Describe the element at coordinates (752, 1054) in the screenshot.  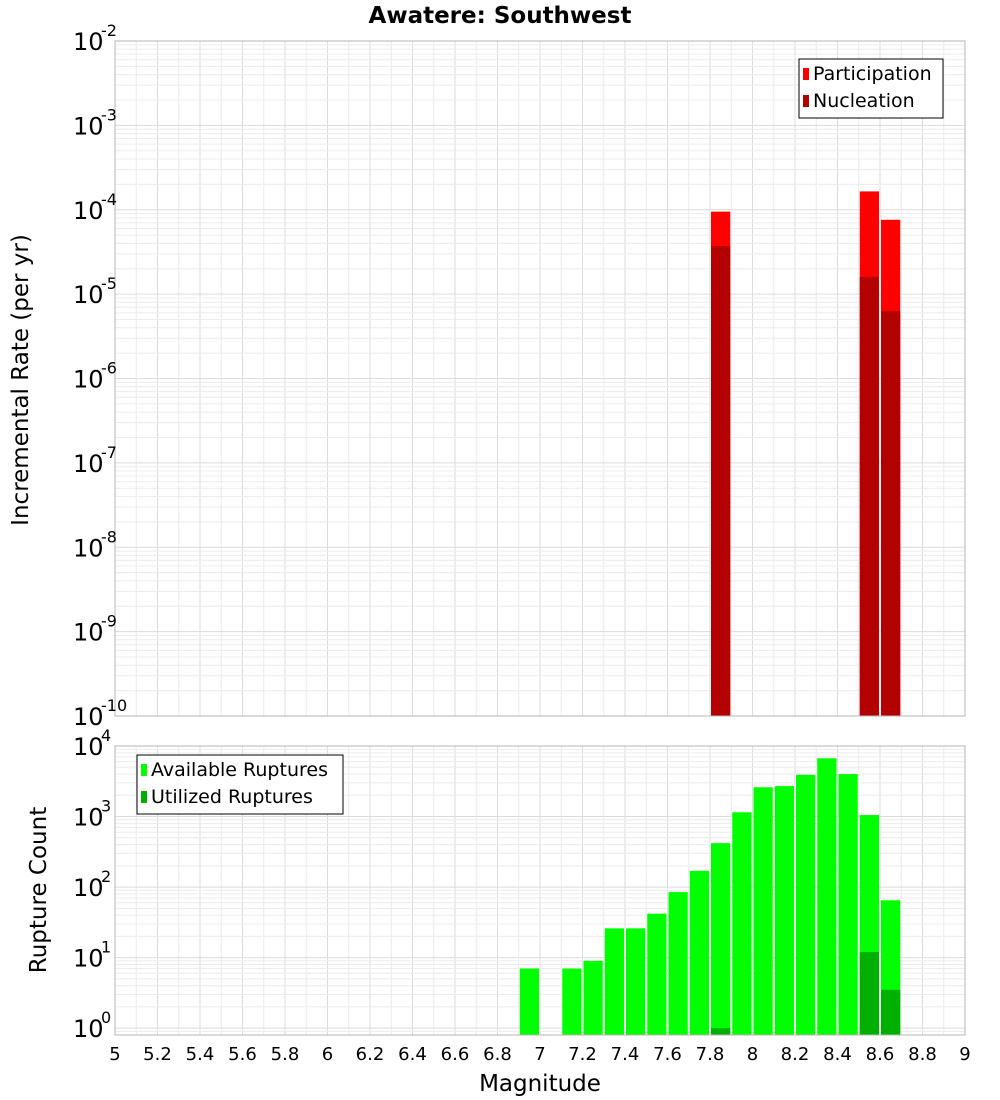
I see `x-tick-label: 8` at that location.